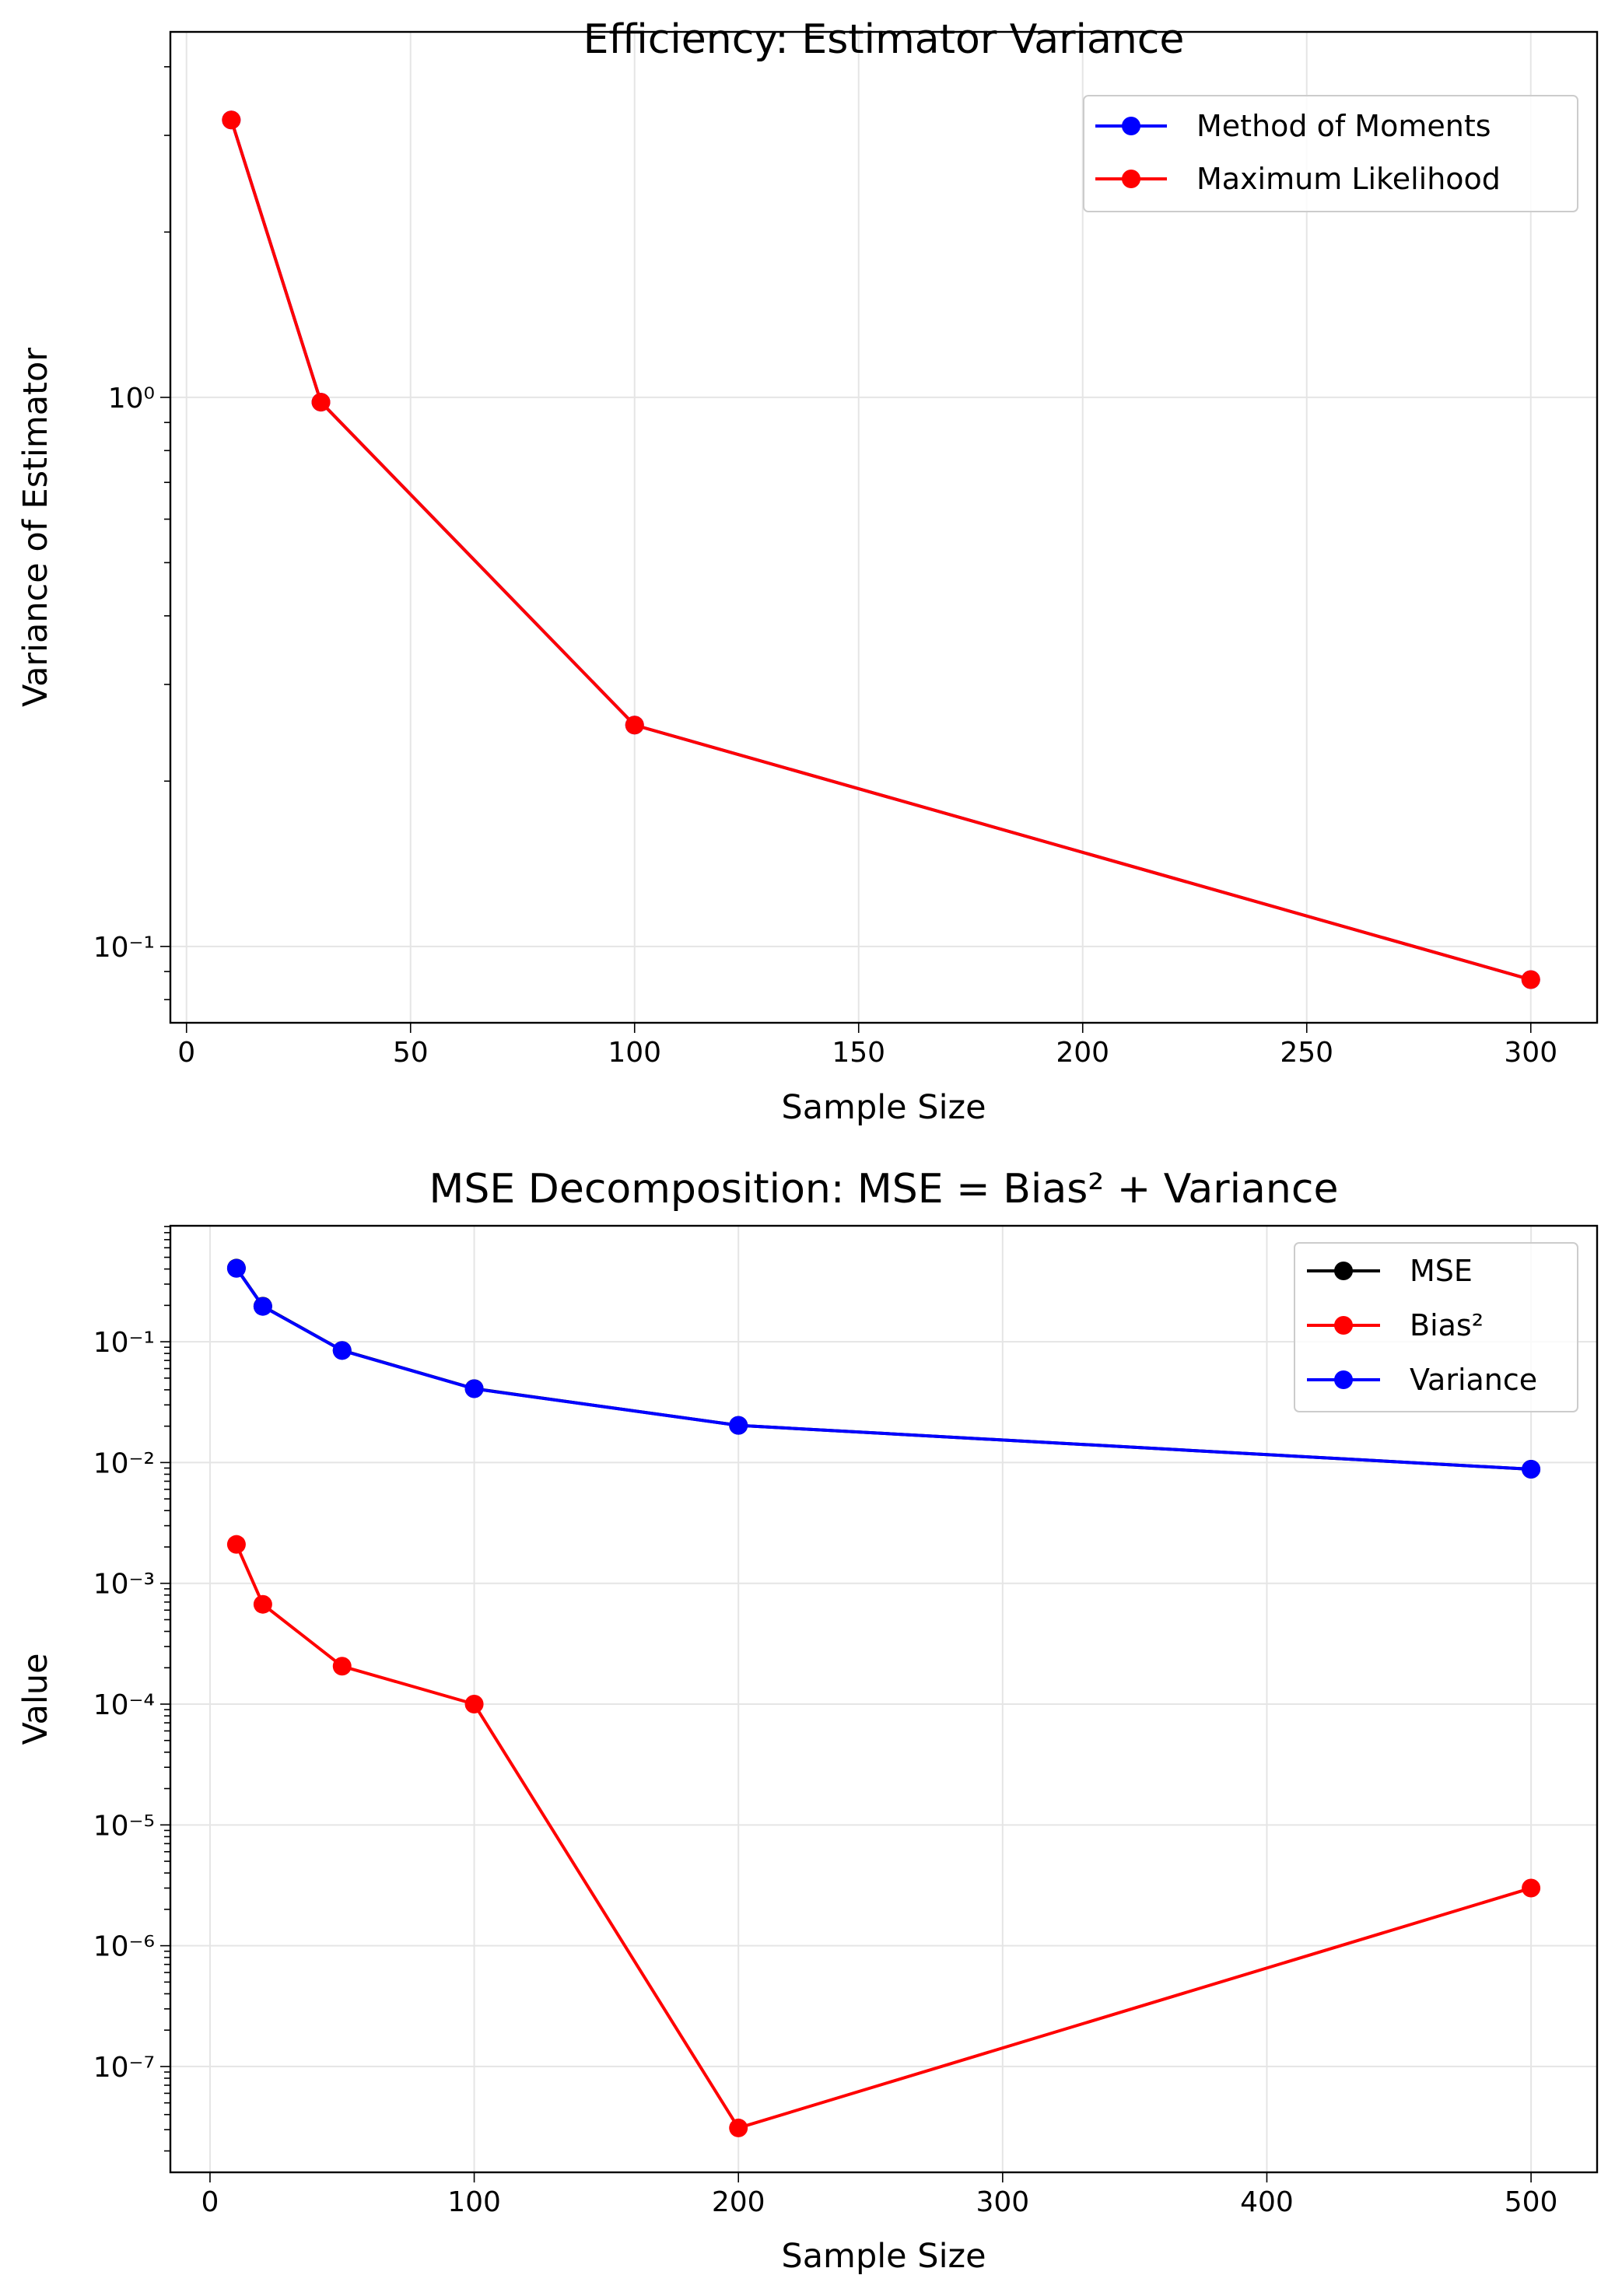 The image size is (1615, 2296). What do you see at coordinates (124, 1705) in the screenshot?
I see `y-tick-label: 10⁻⁴` at bounding box center [124, 1705].